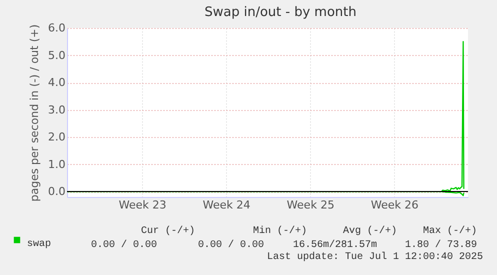  Describe the element at coordinates (279, 231) in the screenshot. I see `text: Min (-/+)` at that location.